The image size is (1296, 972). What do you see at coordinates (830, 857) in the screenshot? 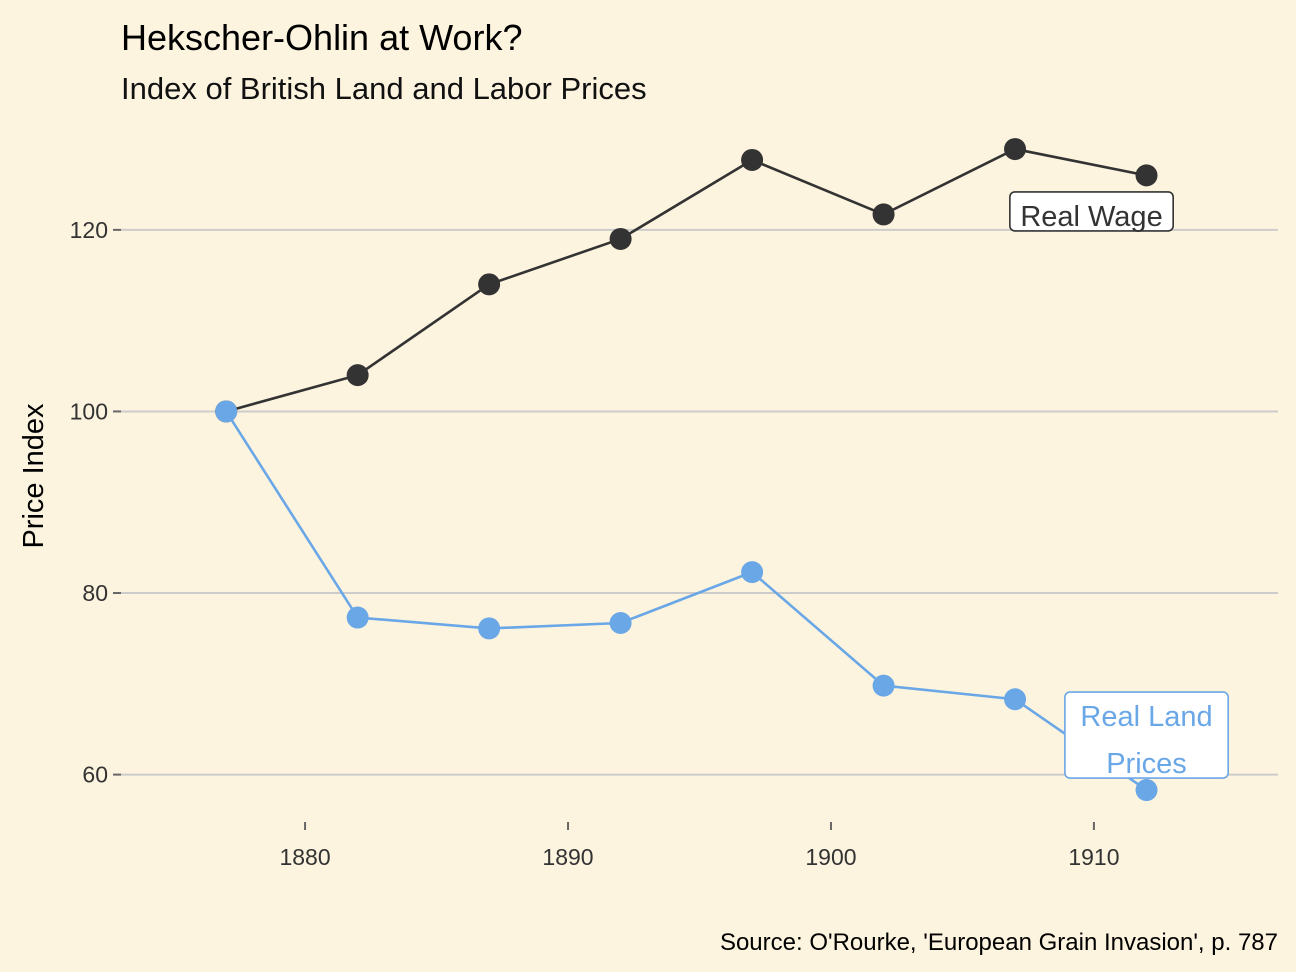
I see `x-tick-label: 1900` at bounding box center [830, 857].